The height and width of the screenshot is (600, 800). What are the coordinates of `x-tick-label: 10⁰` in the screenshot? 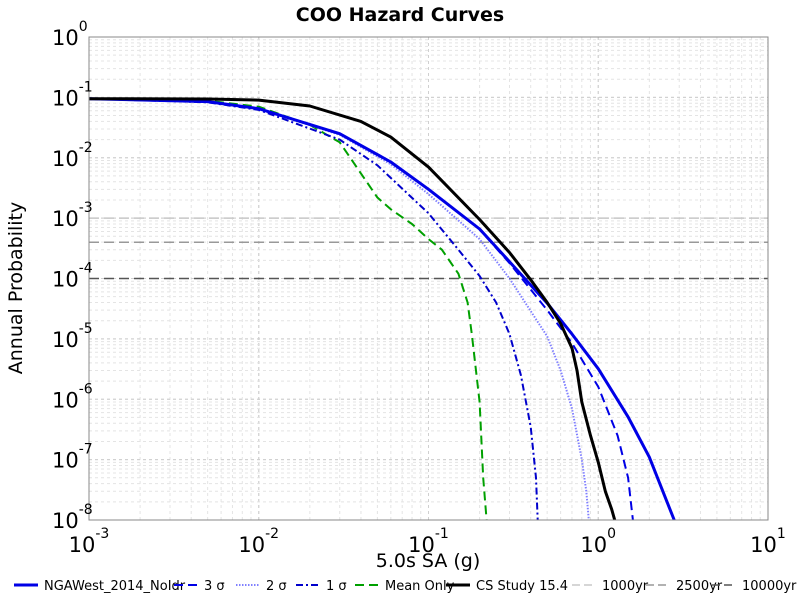 It's located at (598, 541).